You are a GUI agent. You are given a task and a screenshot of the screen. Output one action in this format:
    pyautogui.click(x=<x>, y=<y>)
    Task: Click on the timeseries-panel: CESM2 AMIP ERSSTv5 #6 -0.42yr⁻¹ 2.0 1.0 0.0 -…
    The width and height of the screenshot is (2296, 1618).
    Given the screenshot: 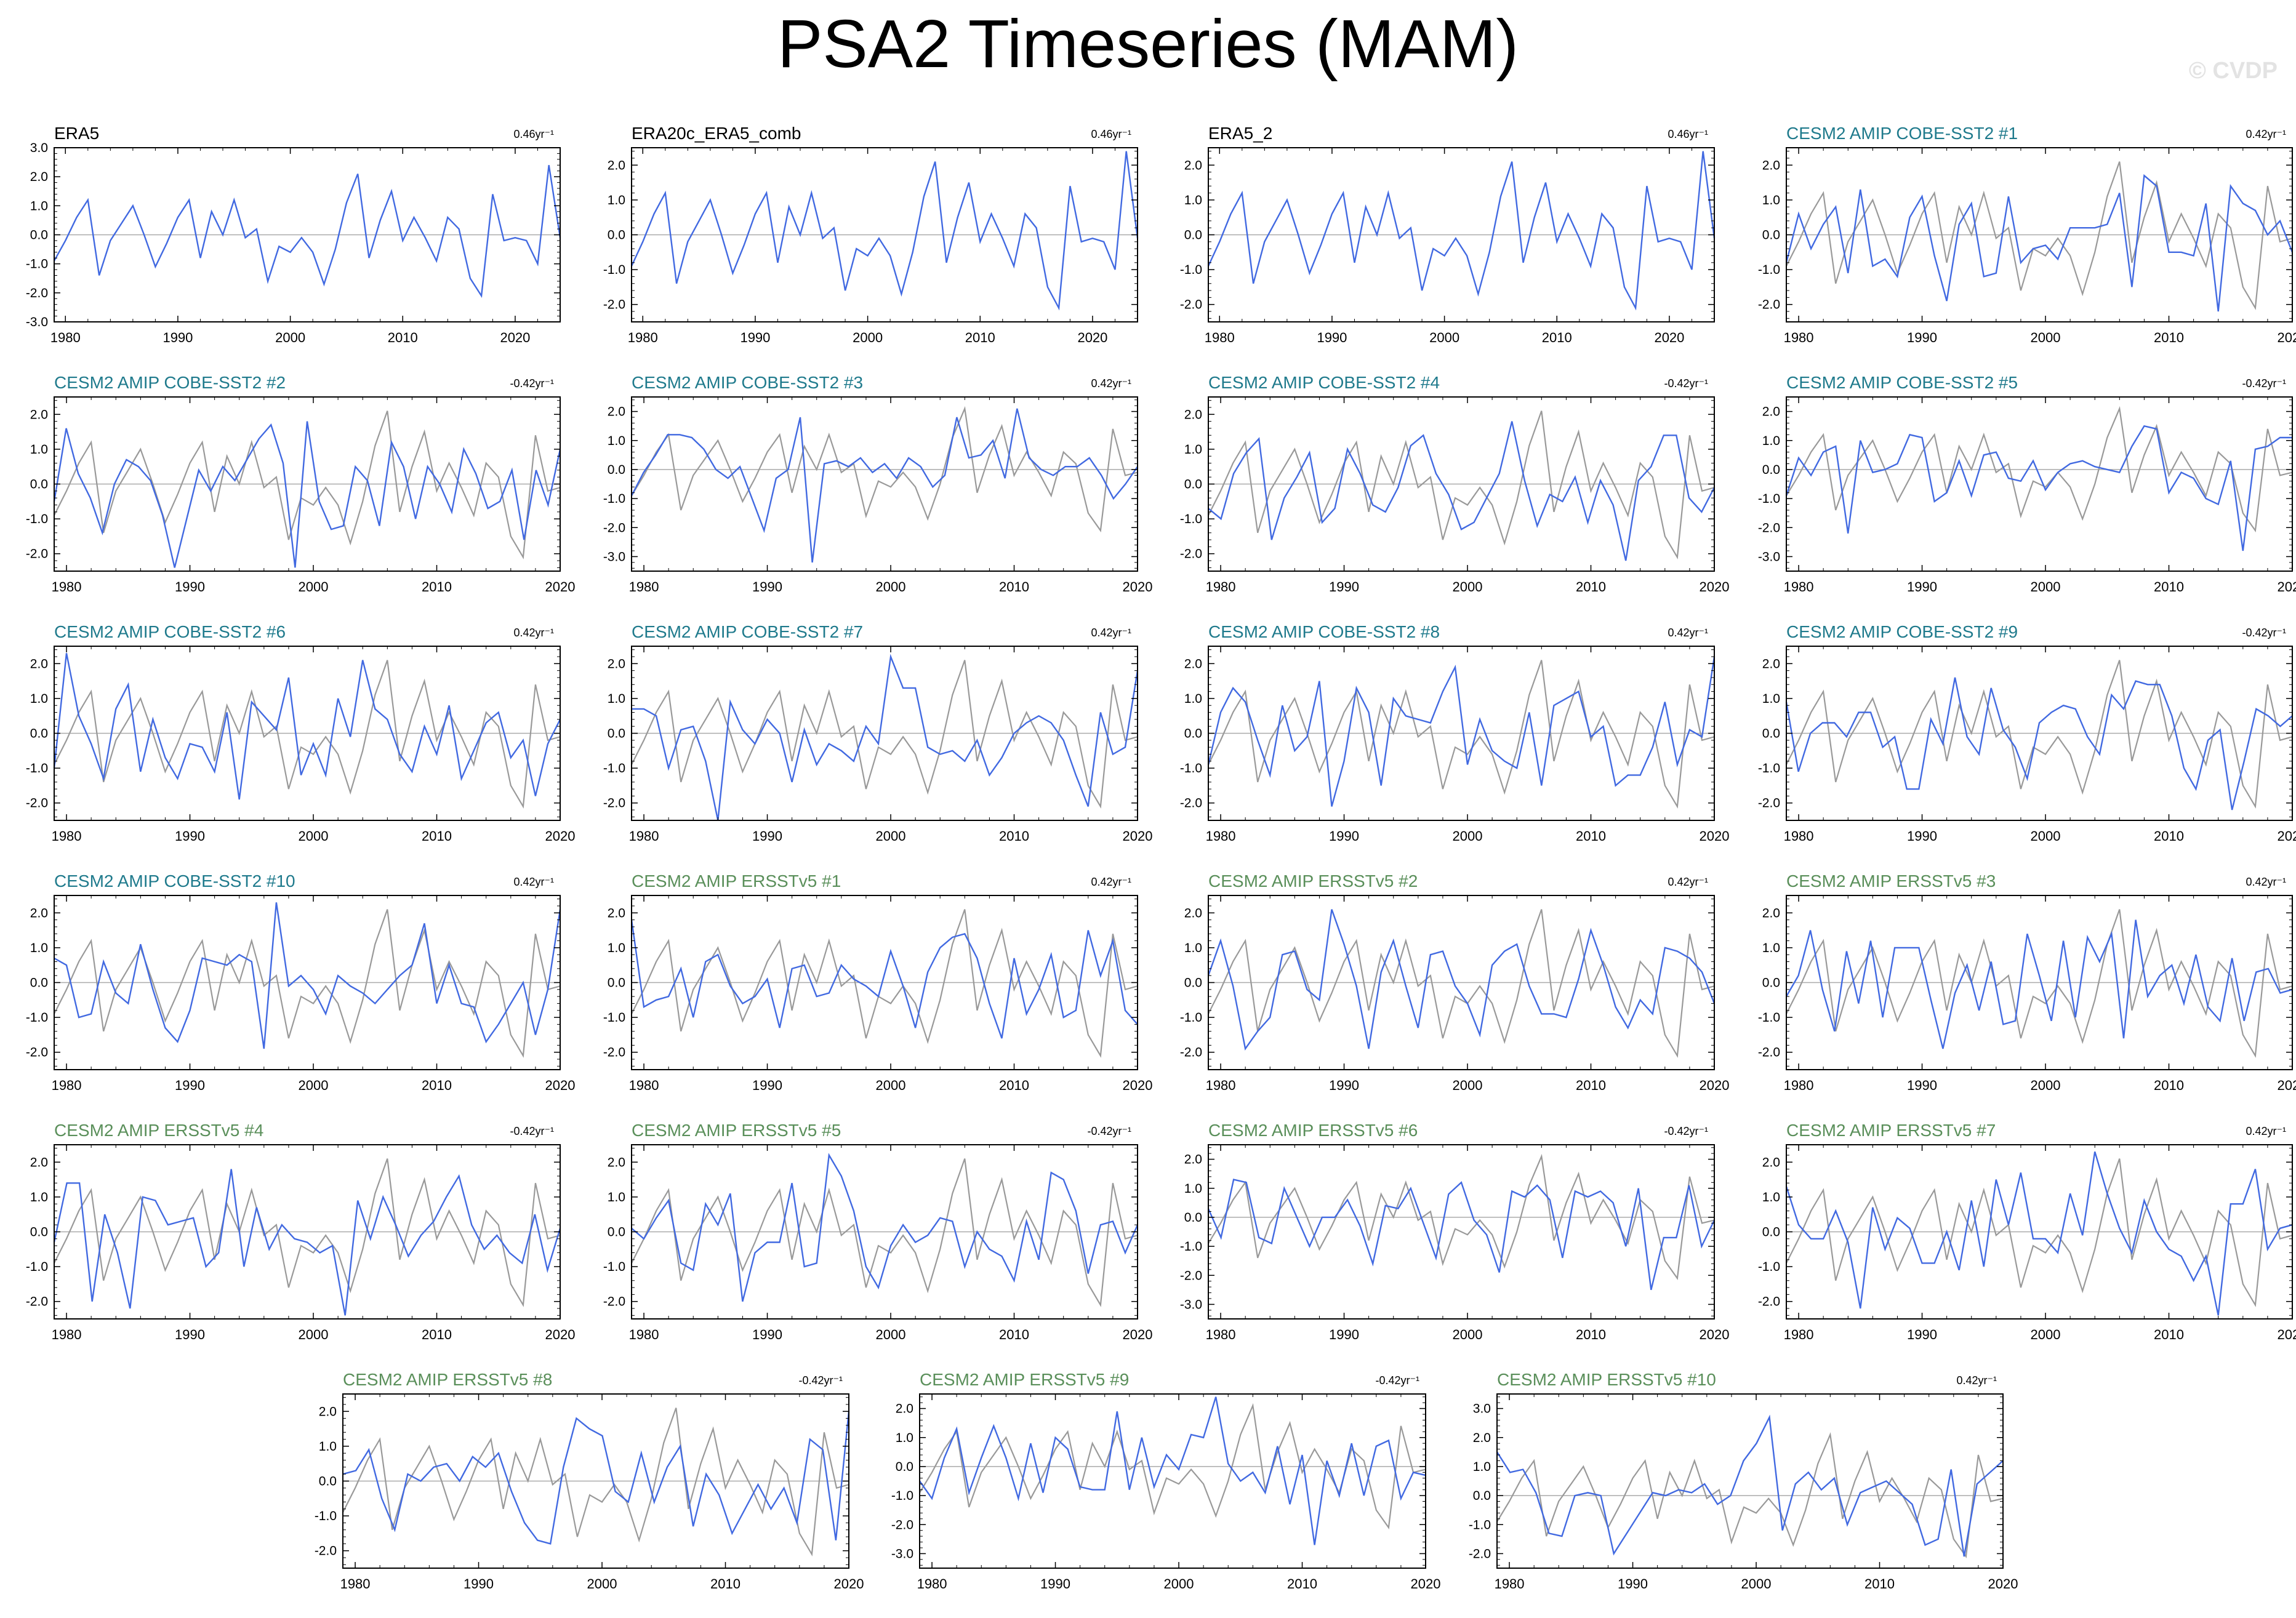 What is the action you would take?
    pyautogui.click(x=1455, y=1231)
    